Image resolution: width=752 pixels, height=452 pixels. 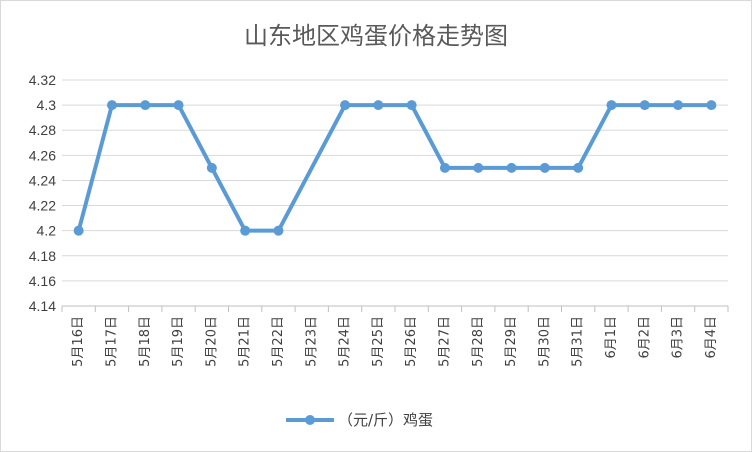 I want to click on legend-label: （元/斤）鸡蛋, so click(x=385, y=420).